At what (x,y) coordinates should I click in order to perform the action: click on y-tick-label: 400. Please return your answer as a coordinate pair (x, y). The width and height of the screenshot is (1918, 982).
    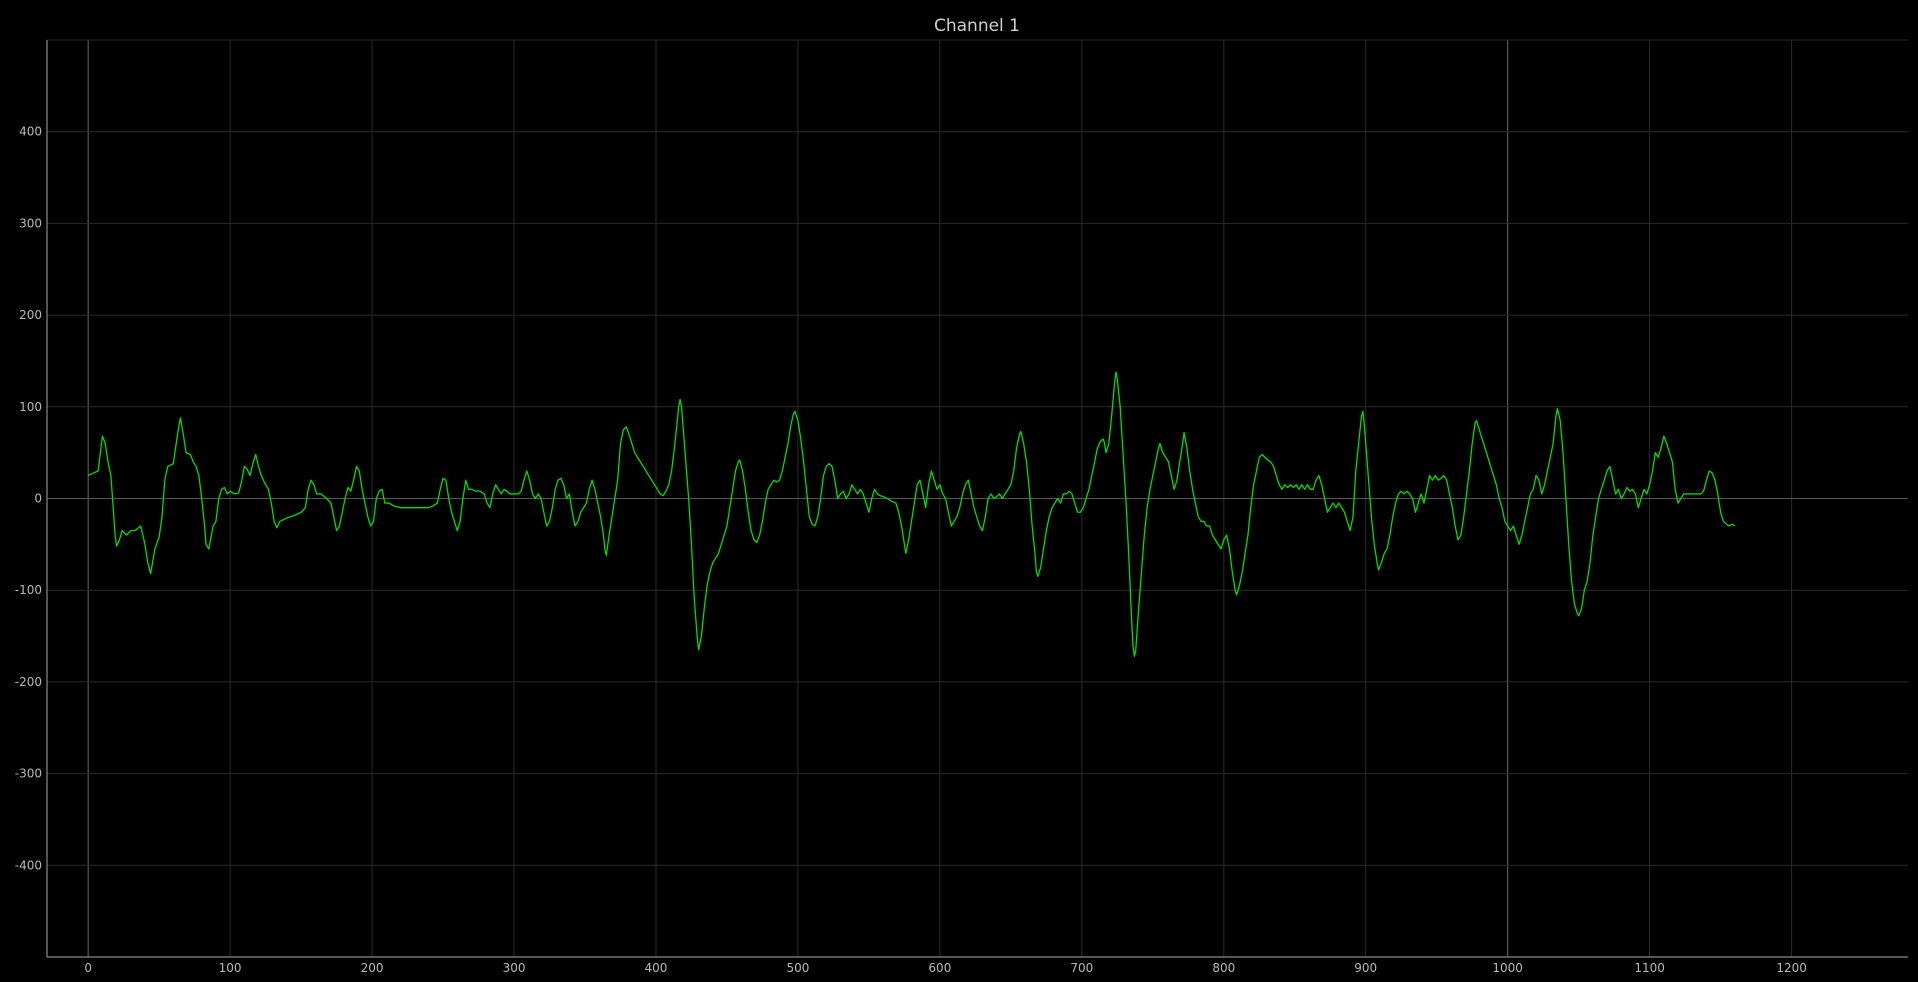
    Looking at the image, I should click on (30, 132).